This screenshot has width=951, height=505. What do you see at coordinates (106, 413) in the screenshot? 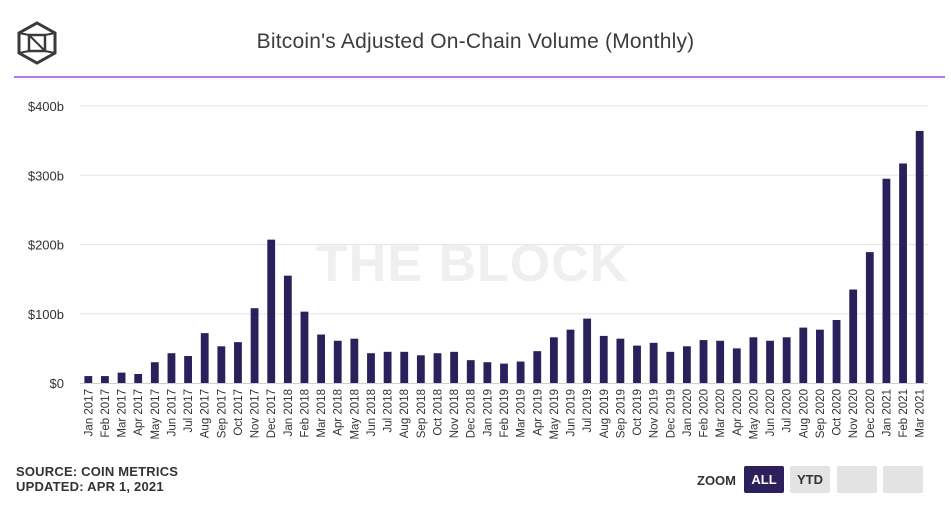
I see `x-tick-label: Feb 2017` at bounding box center [106, 413].